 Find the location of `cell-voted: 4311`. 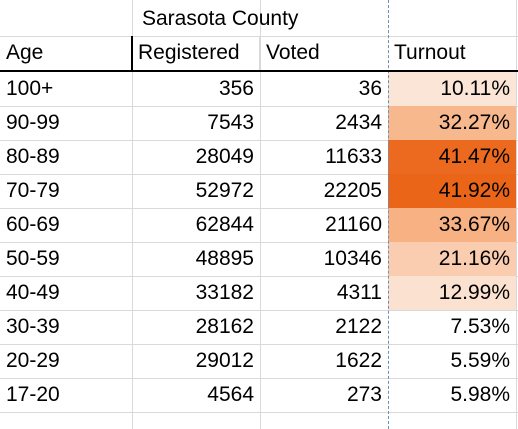

cell-voted: 4311 is located at coordinates (359, 292).